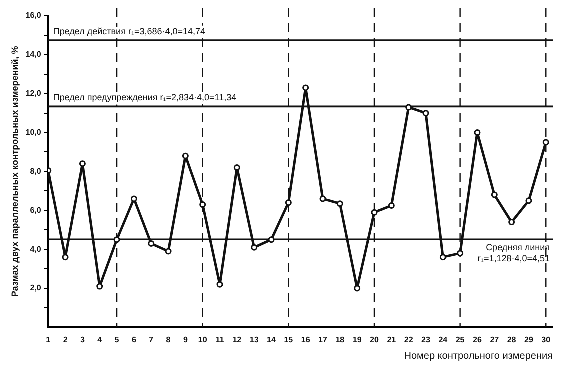  I want to click on x-tick-label: 11, so click(220, 339).